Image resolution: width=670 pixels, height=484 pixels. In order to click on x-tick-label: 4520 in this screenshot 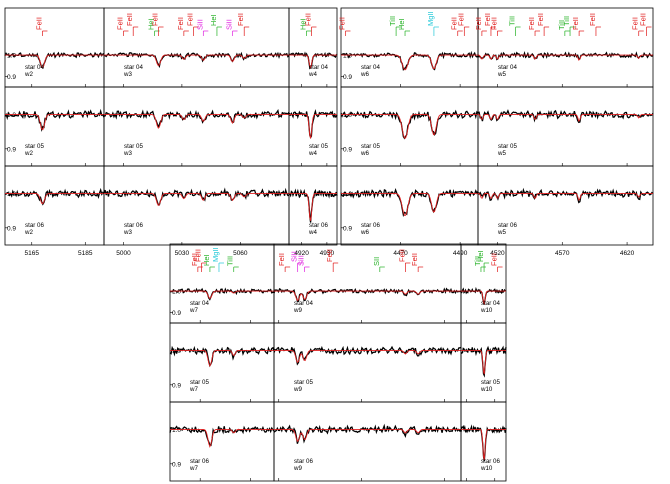, I will do `click(497, 253)`.